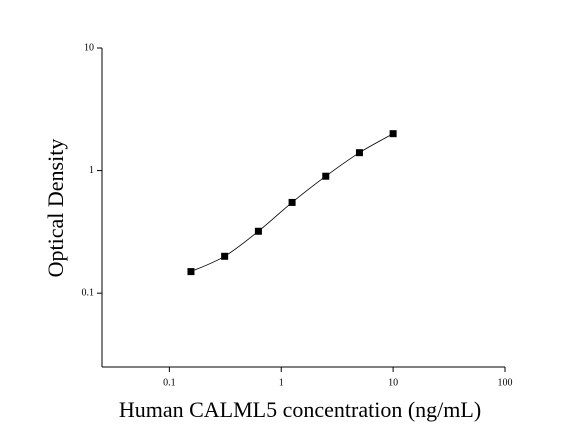 The image size is (583, 436). What do you see at coordinates (89, 47) in the screenshot?
I see `y-tick-label: 10` at bounding box center [89, 47].